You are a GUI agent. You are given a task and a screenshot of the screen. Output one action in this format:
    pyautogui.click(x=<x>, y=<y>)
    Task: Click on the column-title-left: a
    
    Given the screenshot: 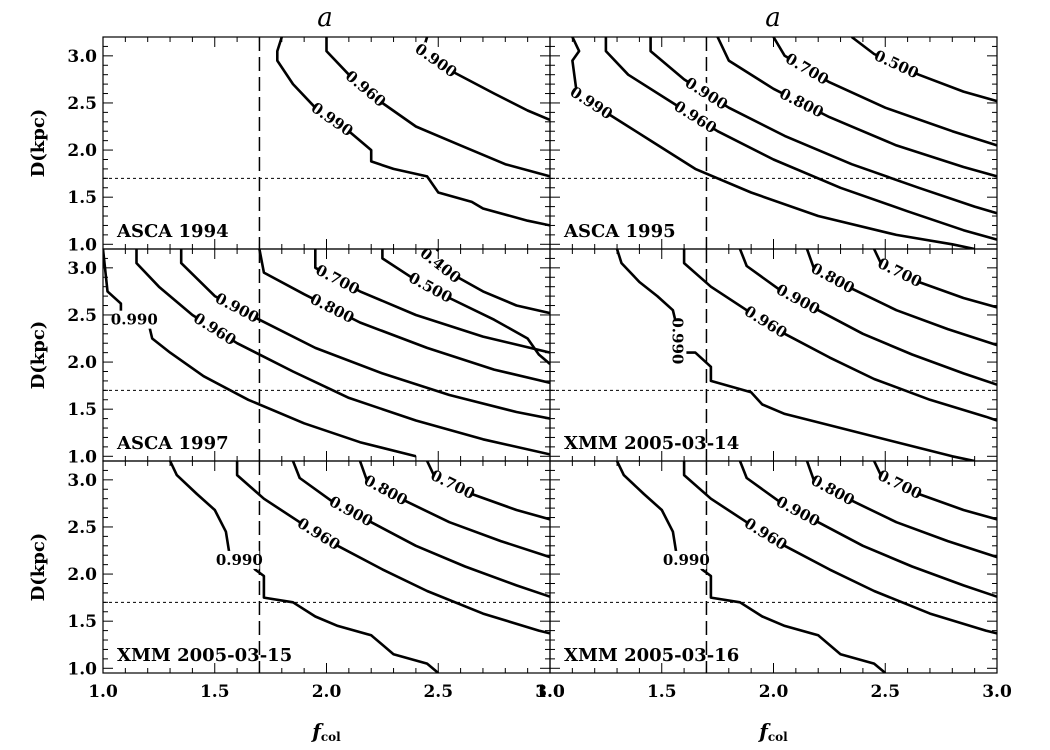 What is the action you would take?
    pyautogui.click(x=325, y=18)
    